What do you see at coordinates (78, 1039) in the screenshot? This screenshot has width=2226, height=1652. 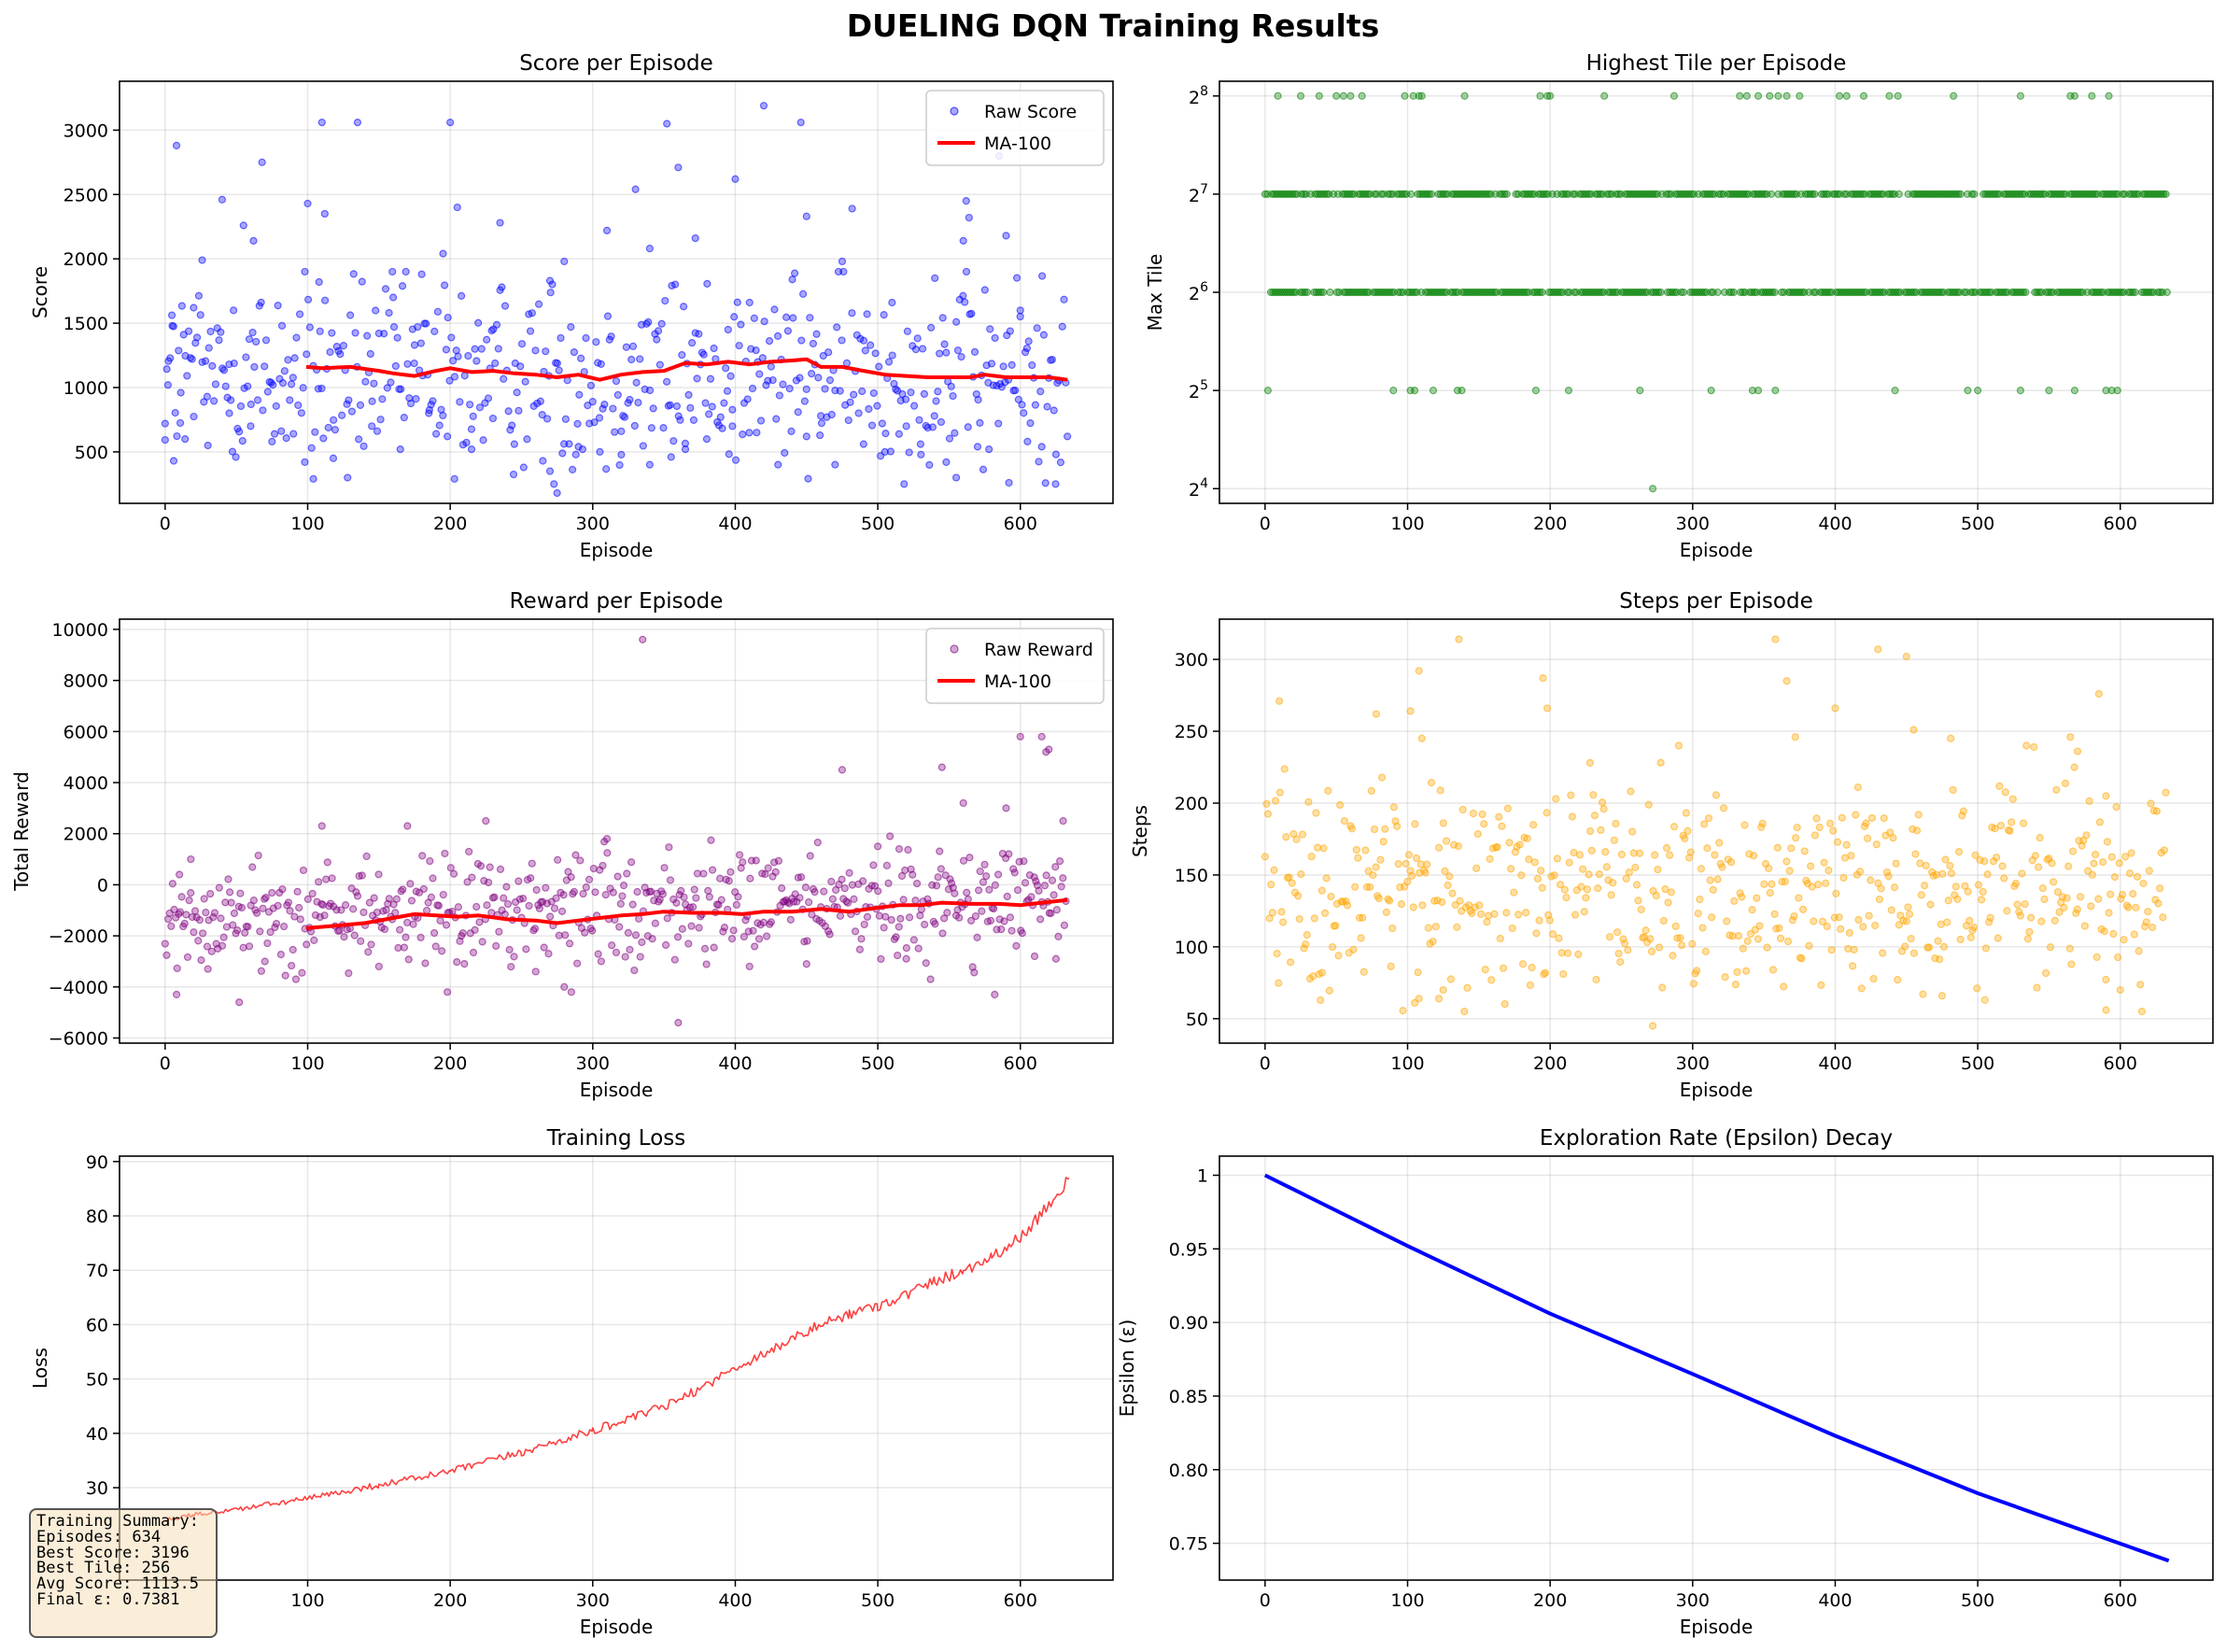 I see `y-tick-label: −6000` at bounding box center [78, 1039].